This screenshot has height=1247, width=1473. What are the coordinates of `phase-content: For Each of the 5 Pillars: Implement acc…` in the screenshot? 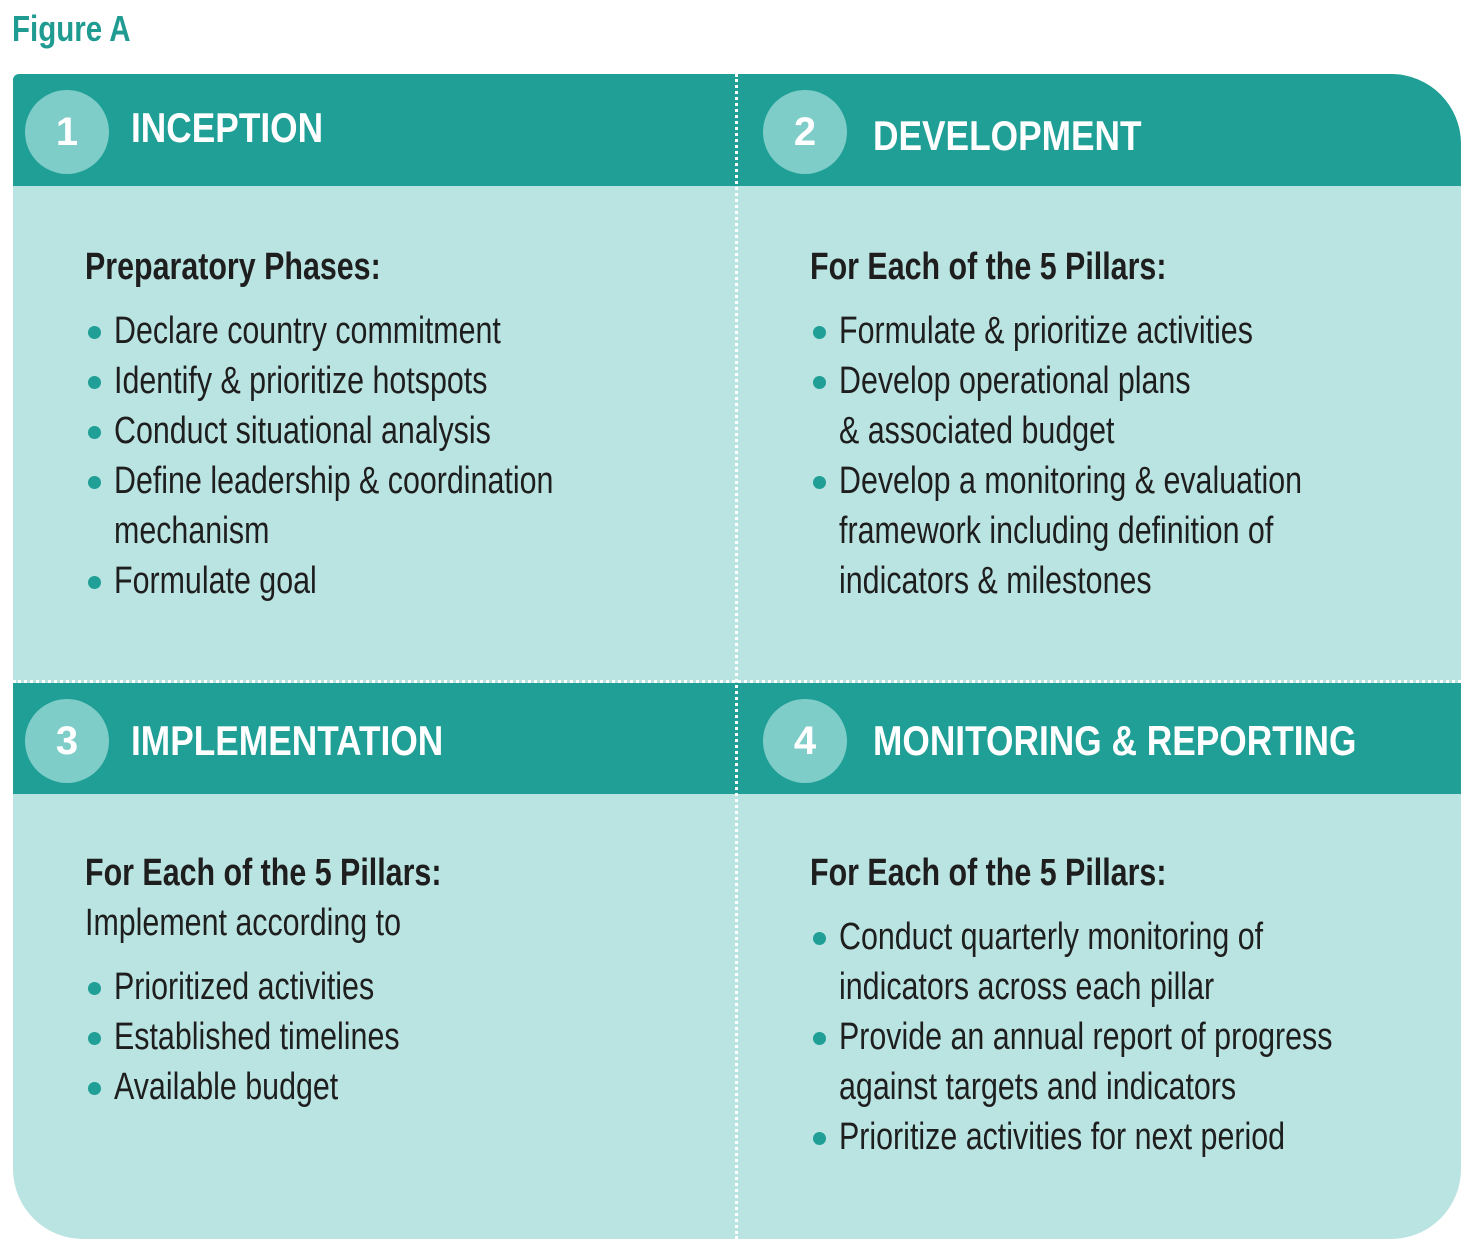 It's located at (435, 980).